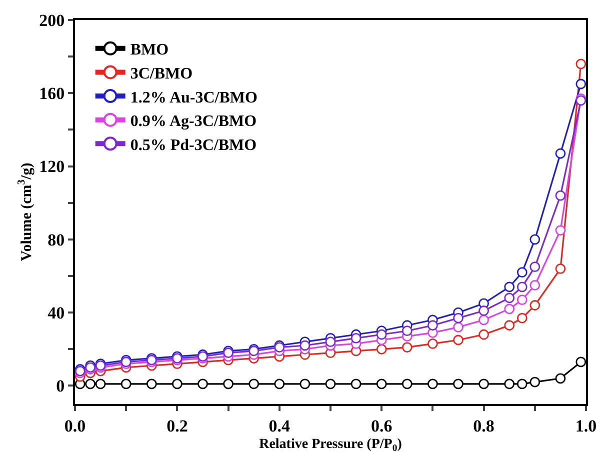 The image size is (607, 459). What do you see at coordinates (483, 426) in the screenshot?
I see `x-tick-label: 0.8` at bounding box center [483, 426].